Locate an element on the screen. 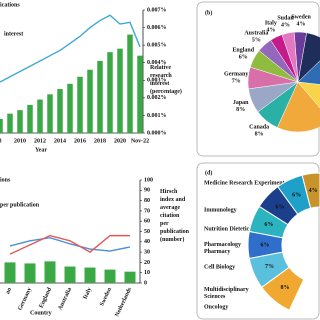  x-tick-label: 2010 is located at coordinates (20, 141).